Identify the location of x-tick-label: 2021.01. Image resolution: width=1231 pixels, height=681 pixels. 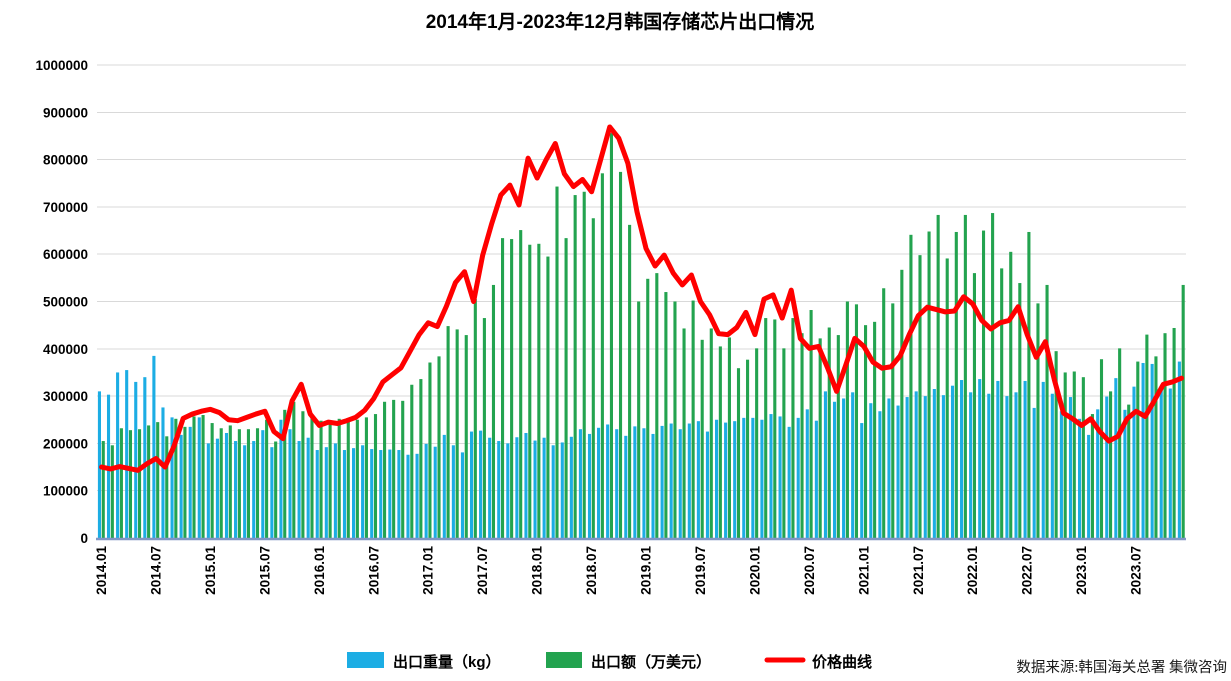
(863, 570).